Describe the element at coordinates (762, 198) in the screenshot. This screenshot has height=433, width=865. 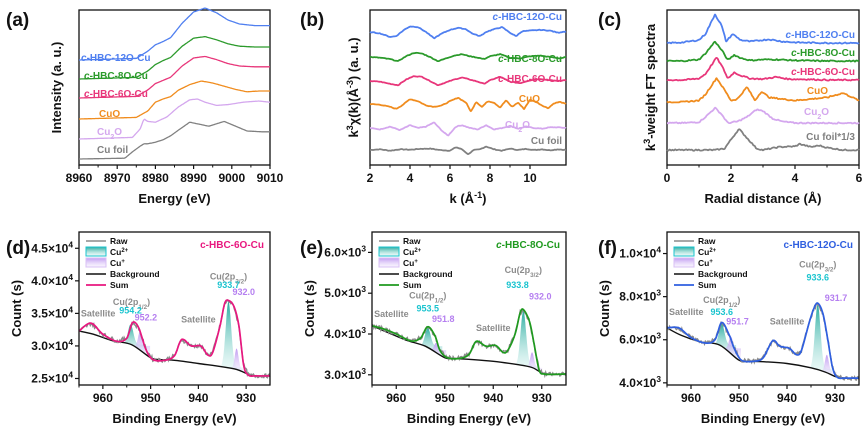
I see `x-axis-label-part: Radial distance (Å)` at that location.